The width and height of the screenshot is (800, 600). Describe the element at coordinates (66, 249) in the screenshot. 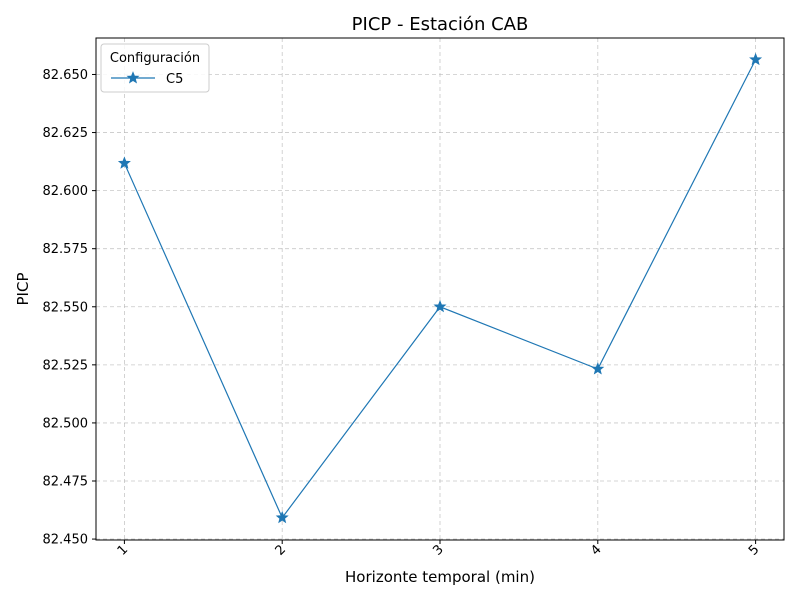

I see `y-tick-label: 82.575` at that location.